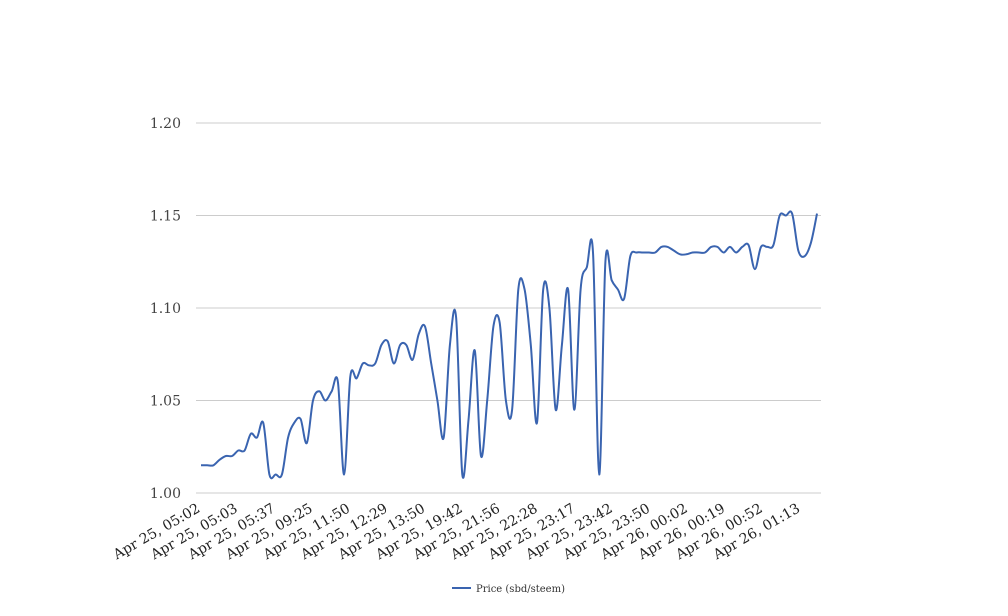 Image resolution: width=1008 pixels, height=616 pixels. What do you see at coordinates (165, 494) in the screenshot?
I see `y-tick-label: 1.00` at bounding box center [165, 494].